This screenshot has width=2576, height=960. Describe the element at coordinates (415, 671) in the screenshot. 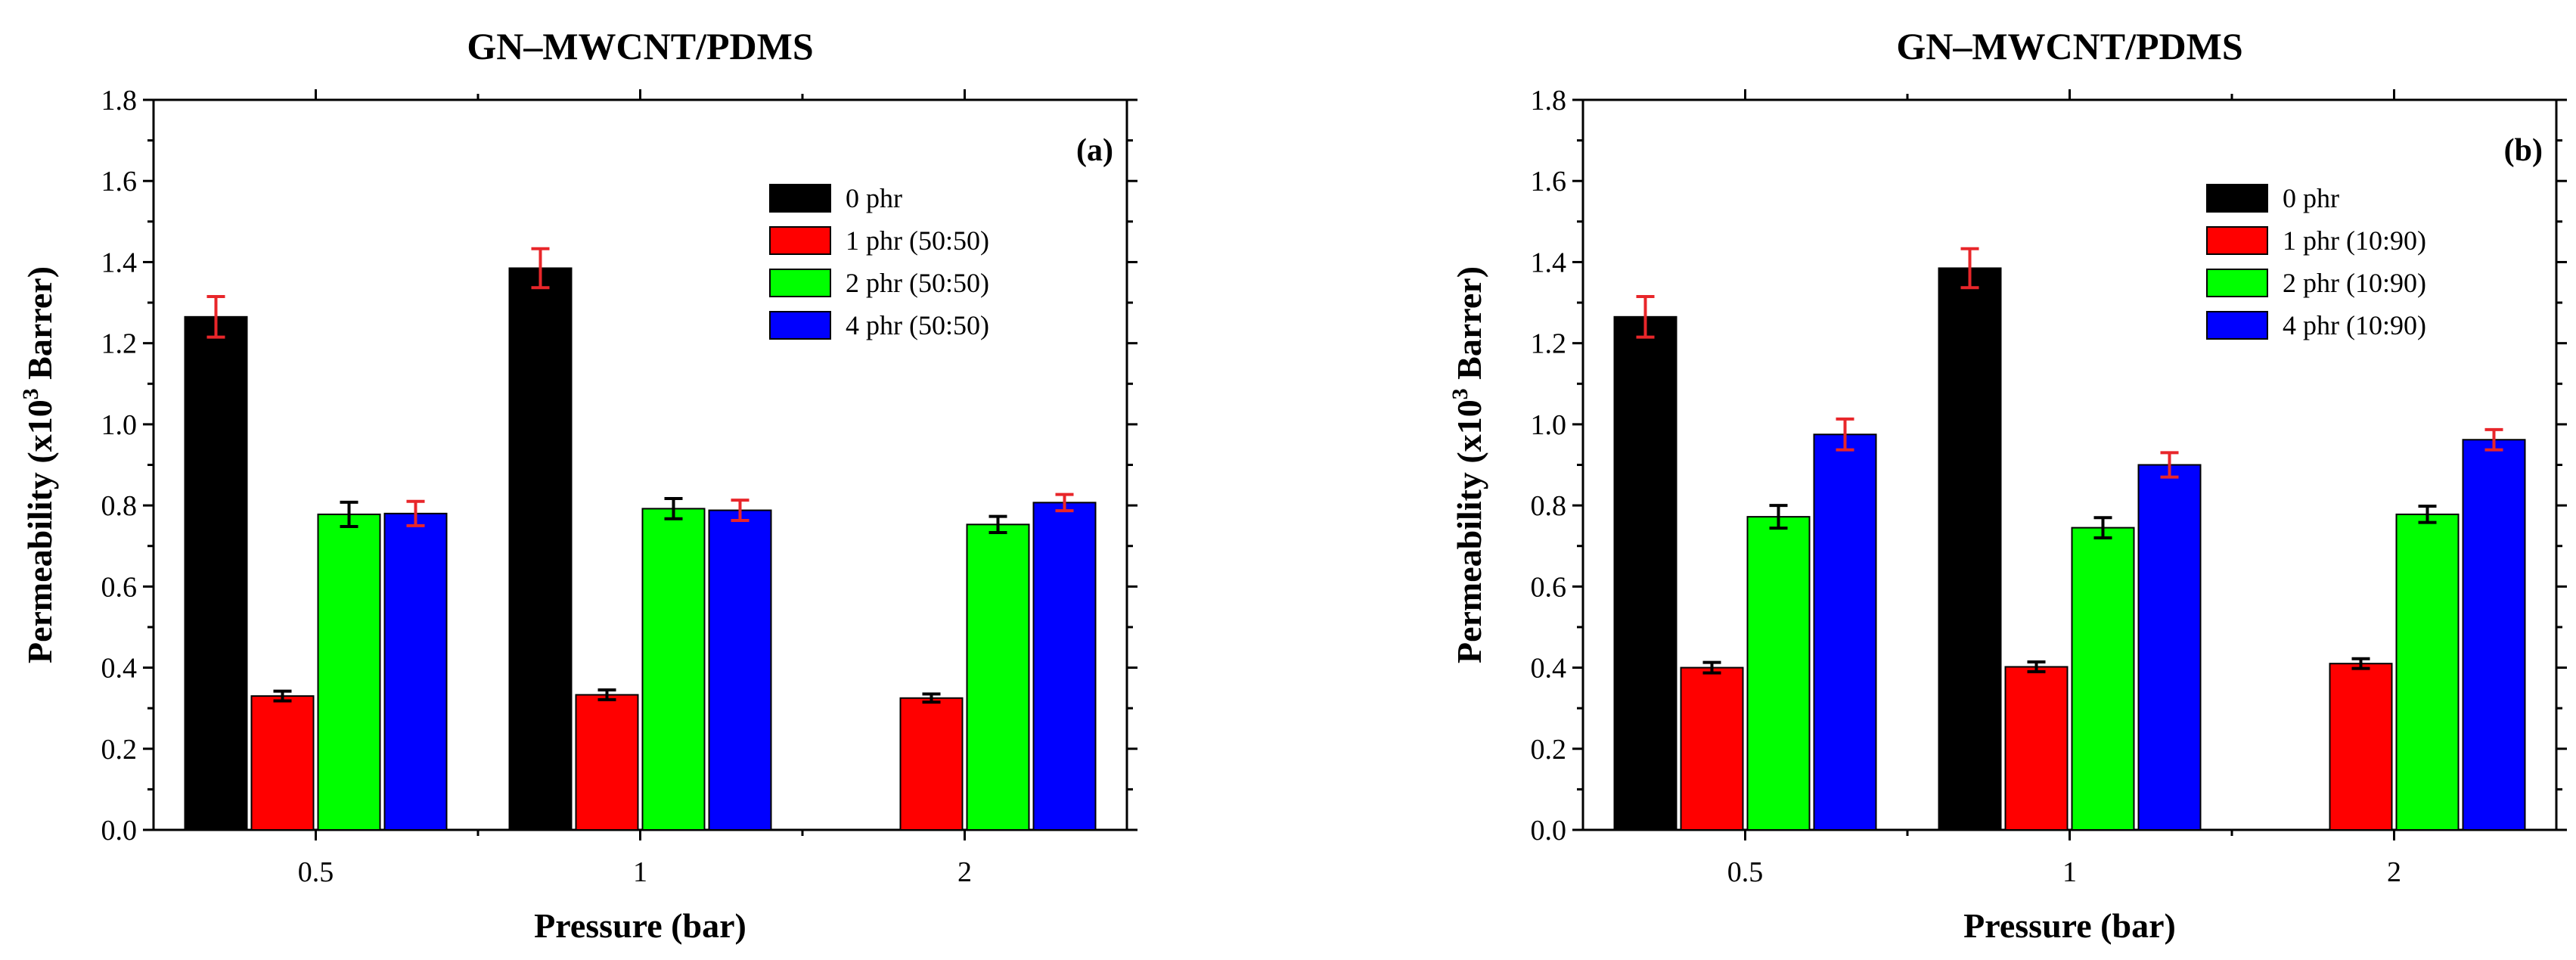

I see `bar-4-phr-50-50--0-5` at that location.